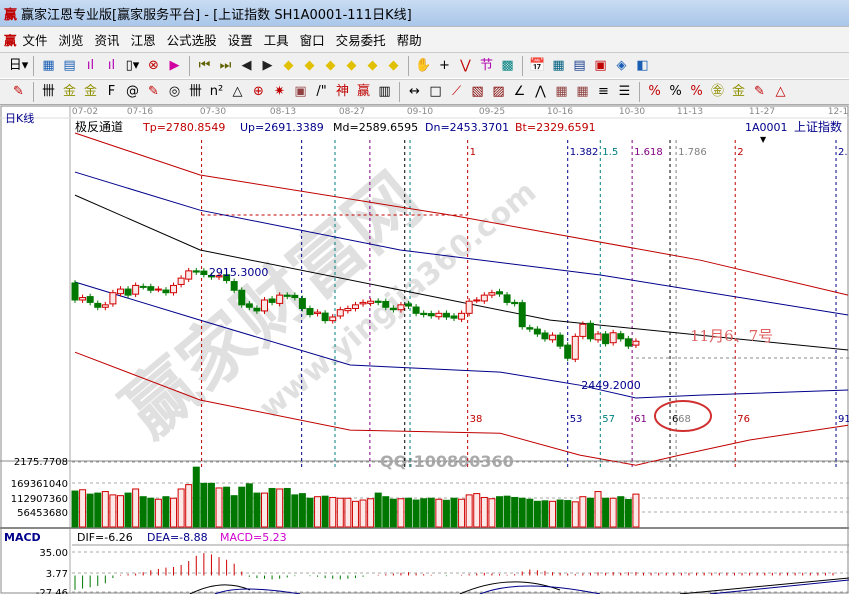 Image resolution: width=849 pixels, height=594 pixels. Describe the element at coordinates (423, 65) in the screenshot. I see `hand-icon: ✋` at that location.